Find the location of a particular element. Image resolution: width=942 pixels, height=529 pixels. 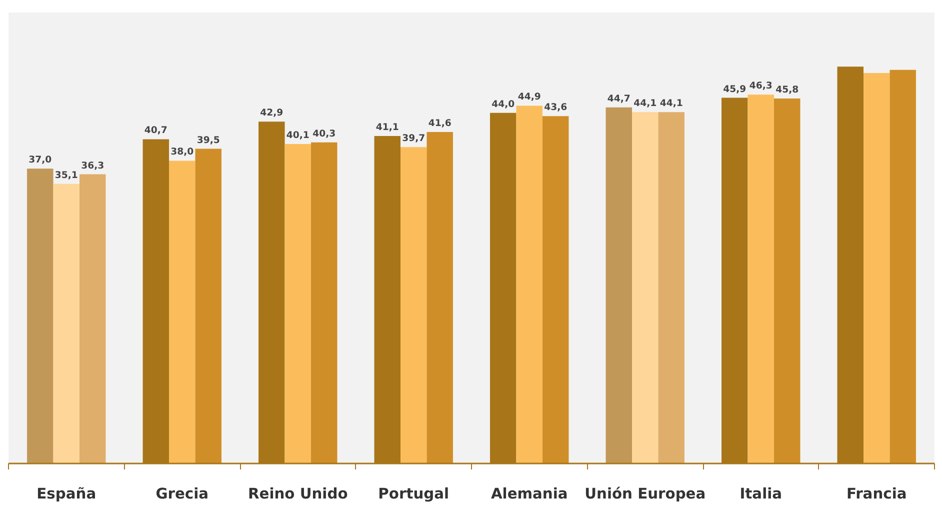

x-tick-label: Reino Unido is located at coordinates (298, 494).